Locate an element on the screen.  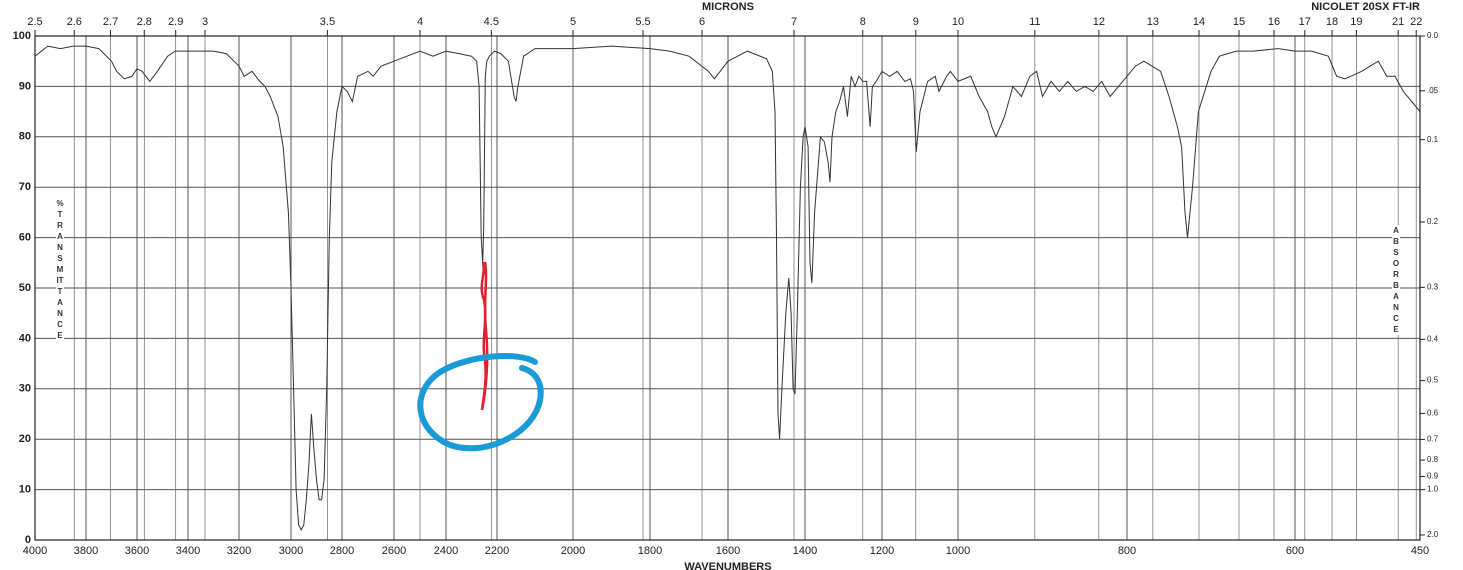
x2-tick-label: 3.5 is located at coordinates (327, 22).